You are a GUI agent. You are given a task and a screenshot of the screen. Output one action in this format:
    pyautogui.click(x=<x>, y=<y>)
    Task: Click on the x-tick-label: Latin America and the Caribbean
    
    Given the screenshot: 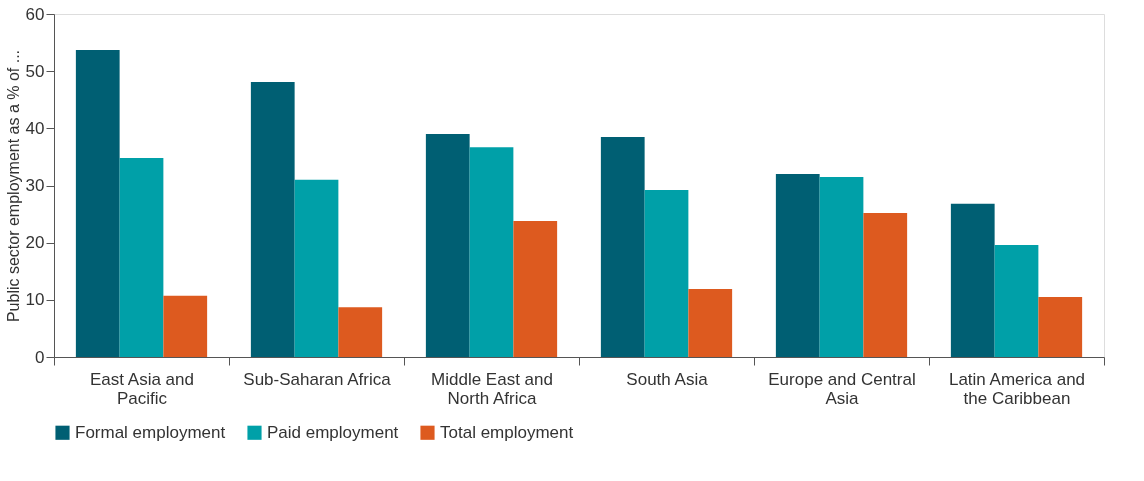 What is the action you would take?
    pyautogui.click(x=1017, y=388)
    